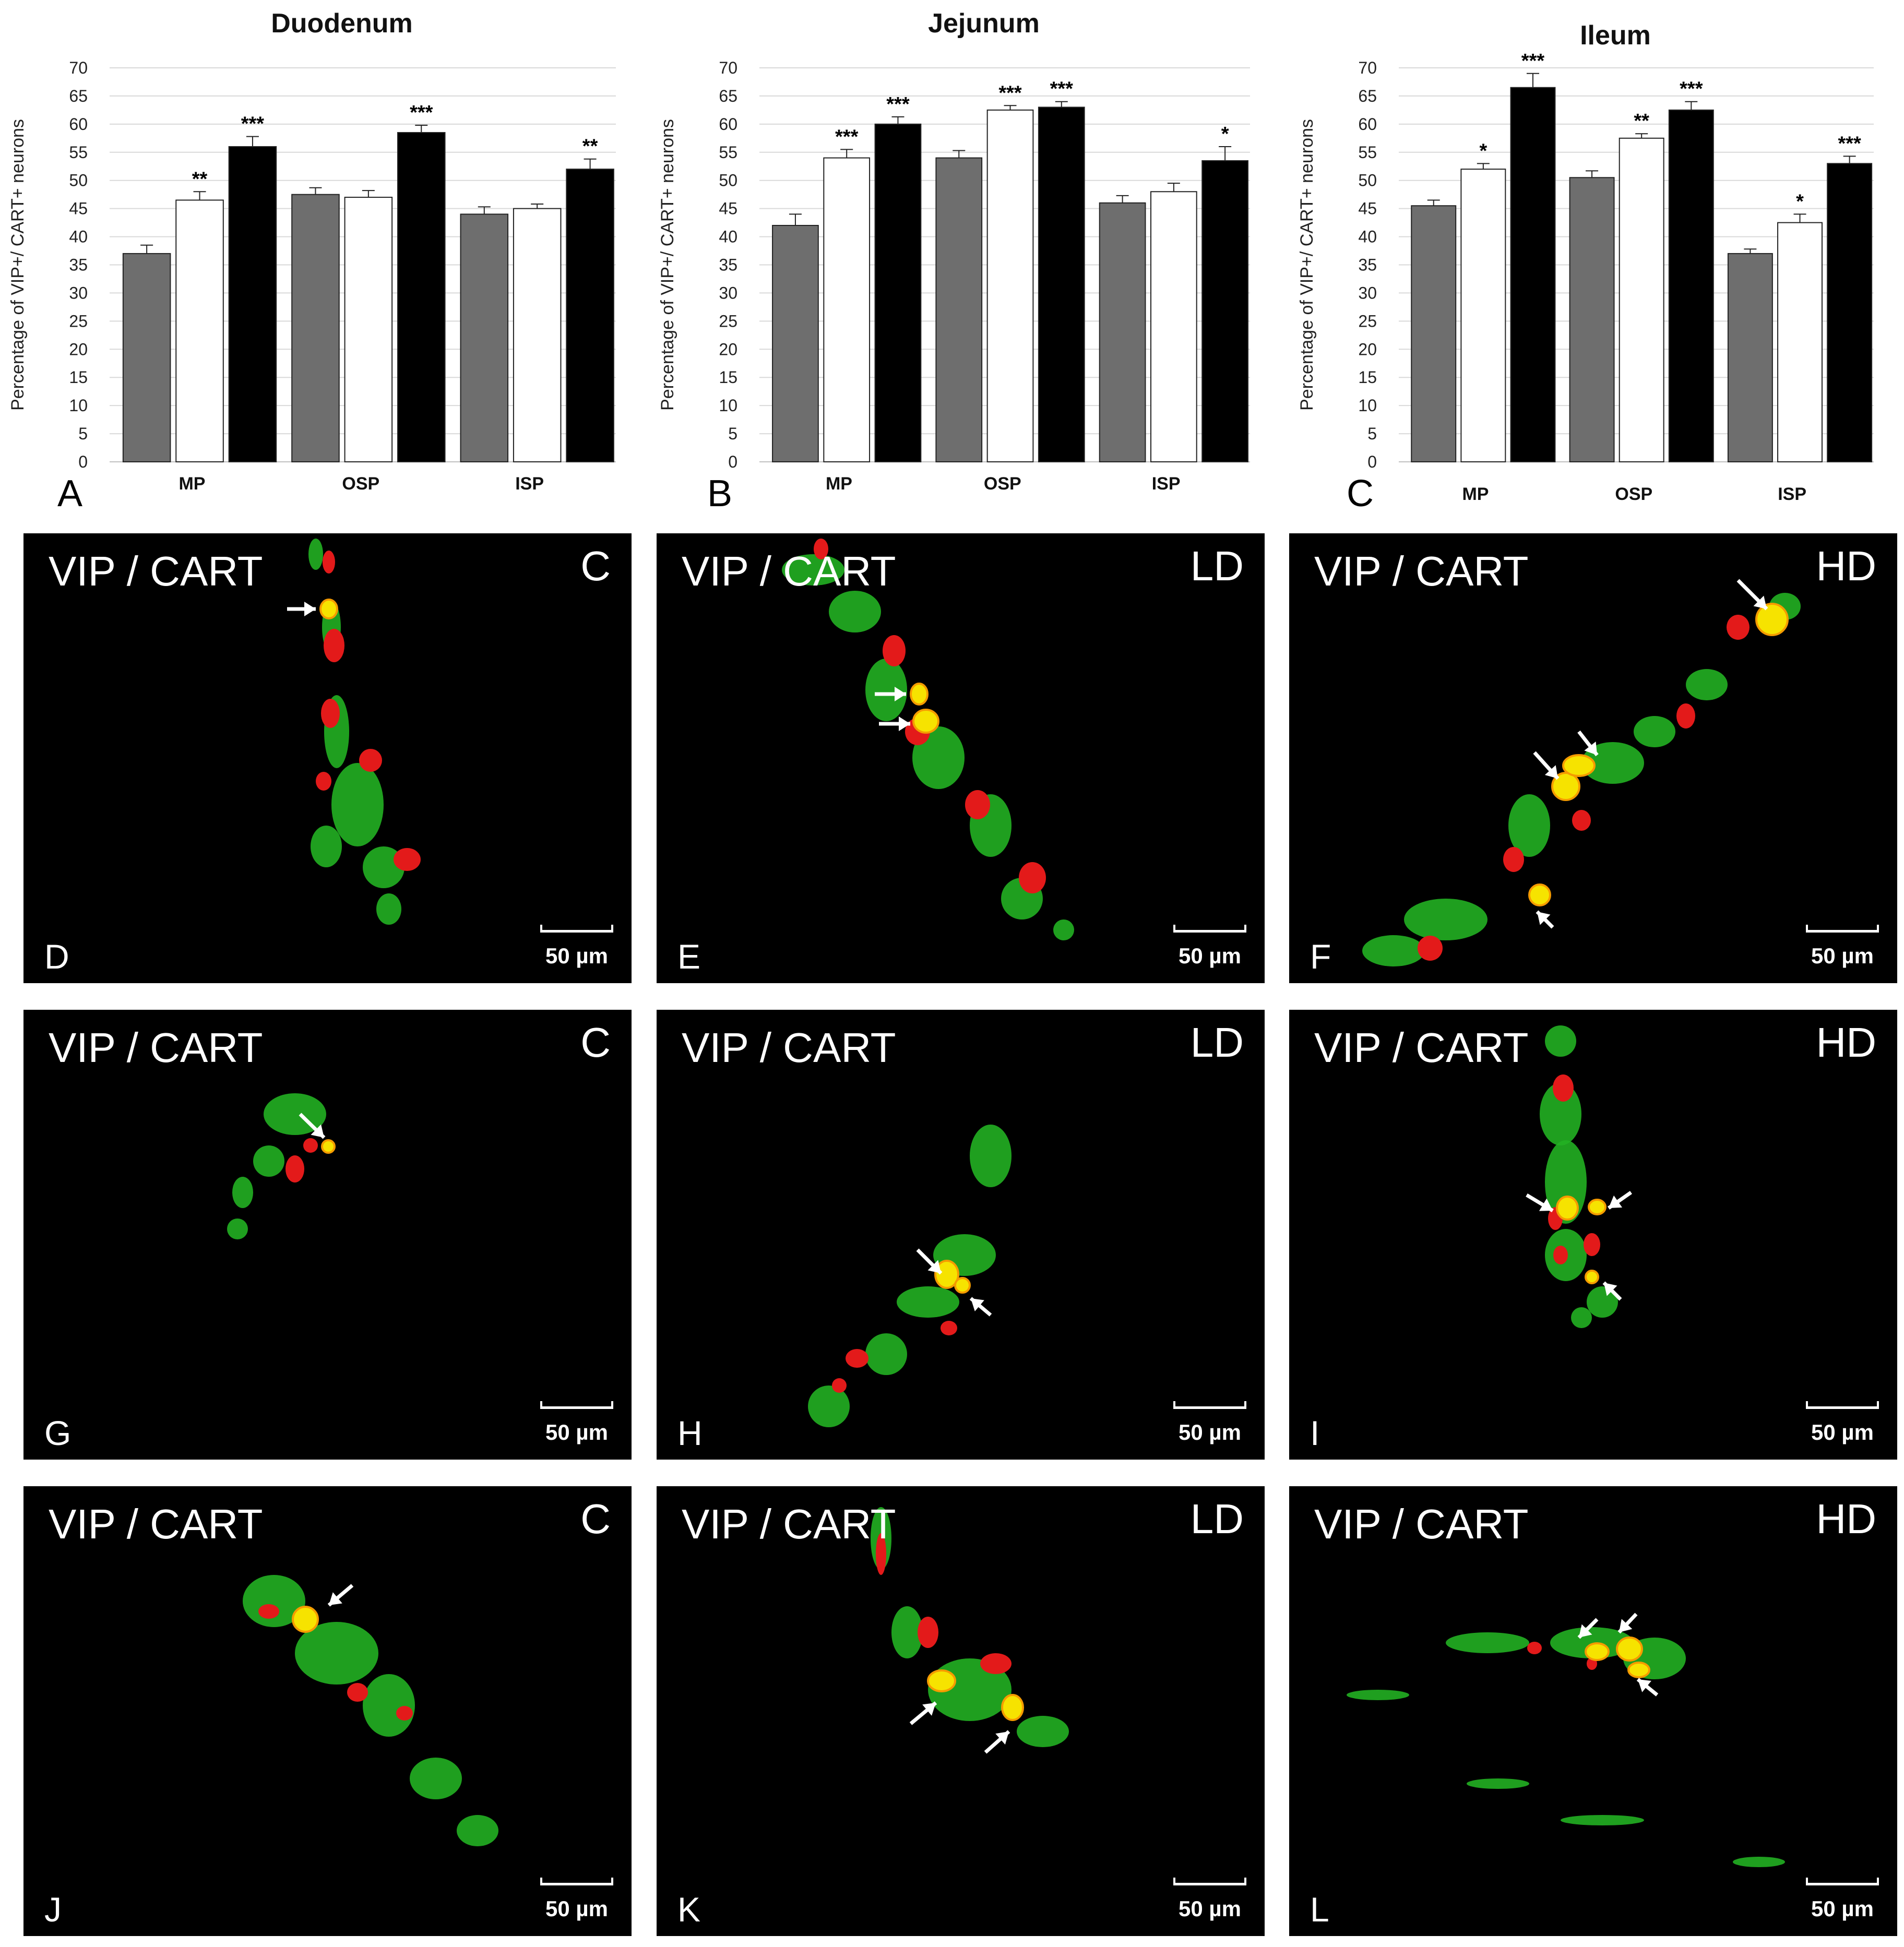  I want to click on group-label: C, so click(595, 566).